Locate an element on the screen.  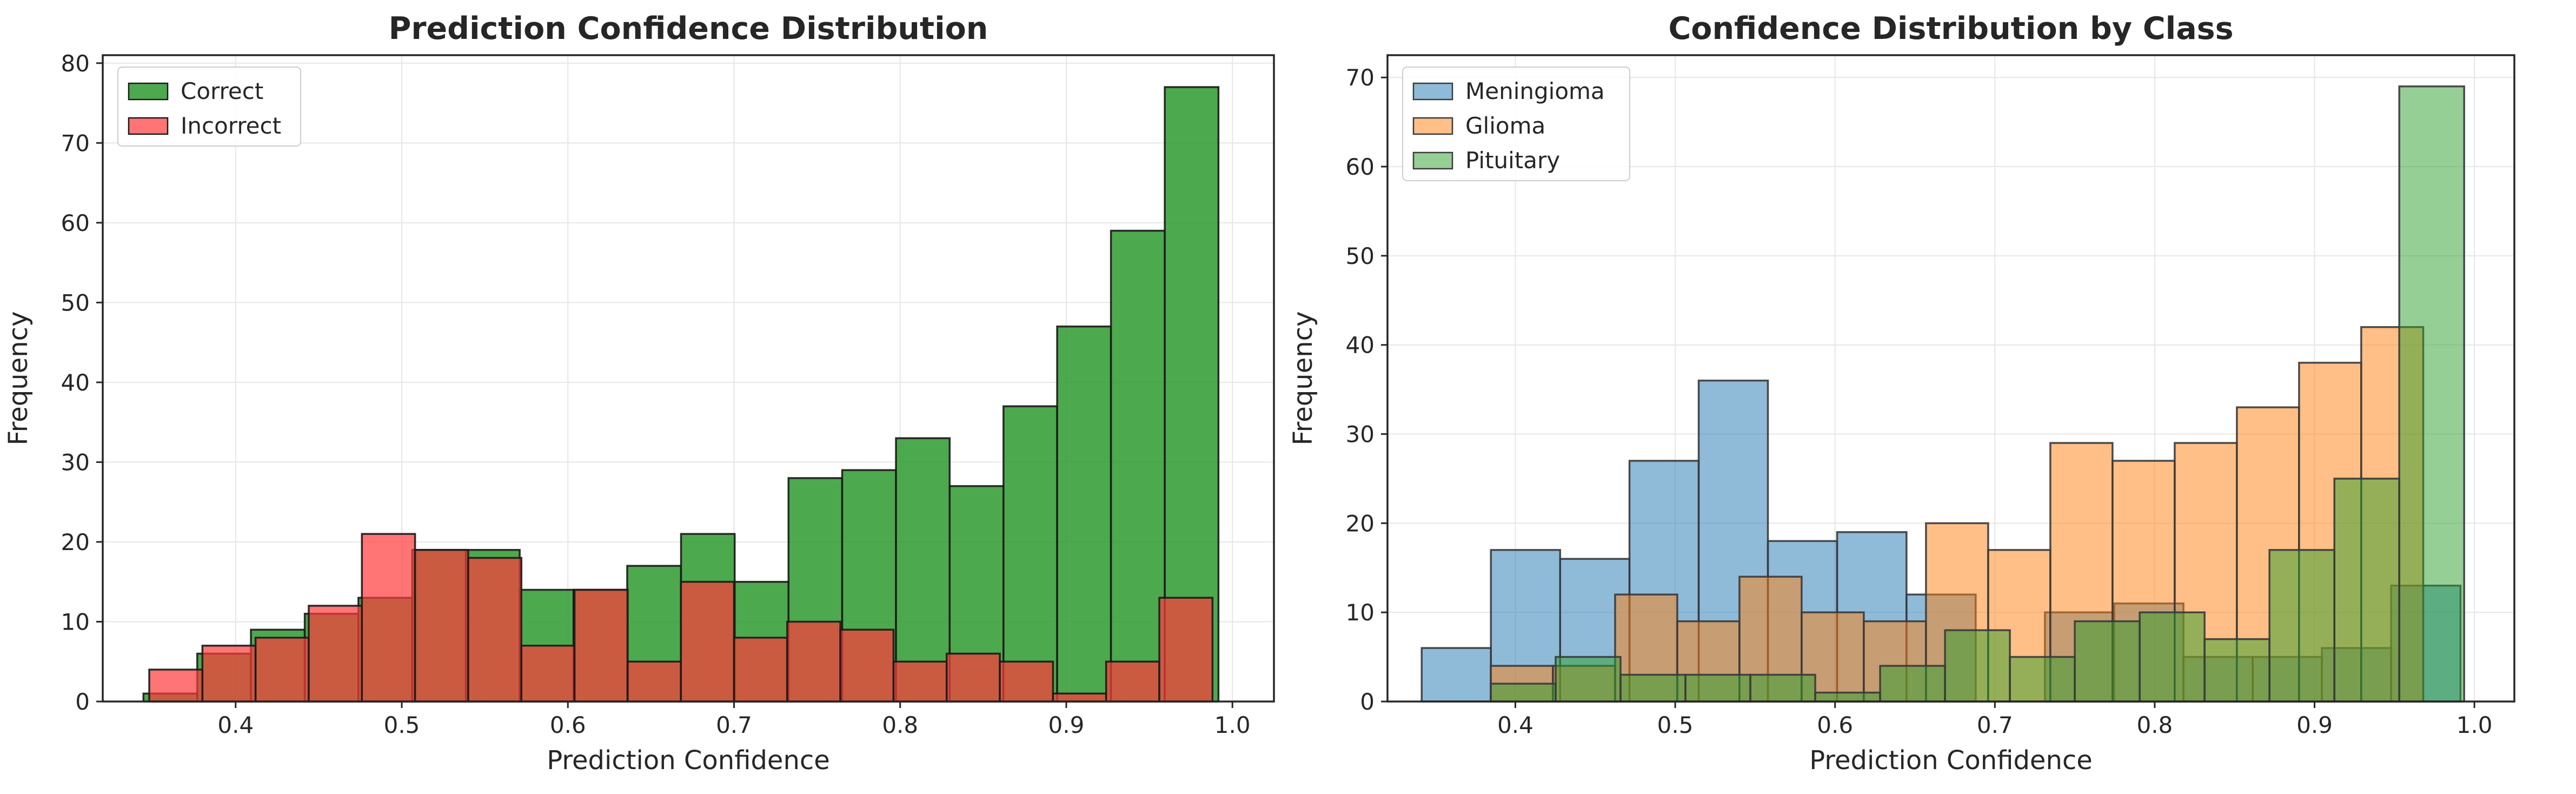
legend-label: Glioma is located at coordinates (1505, 126).